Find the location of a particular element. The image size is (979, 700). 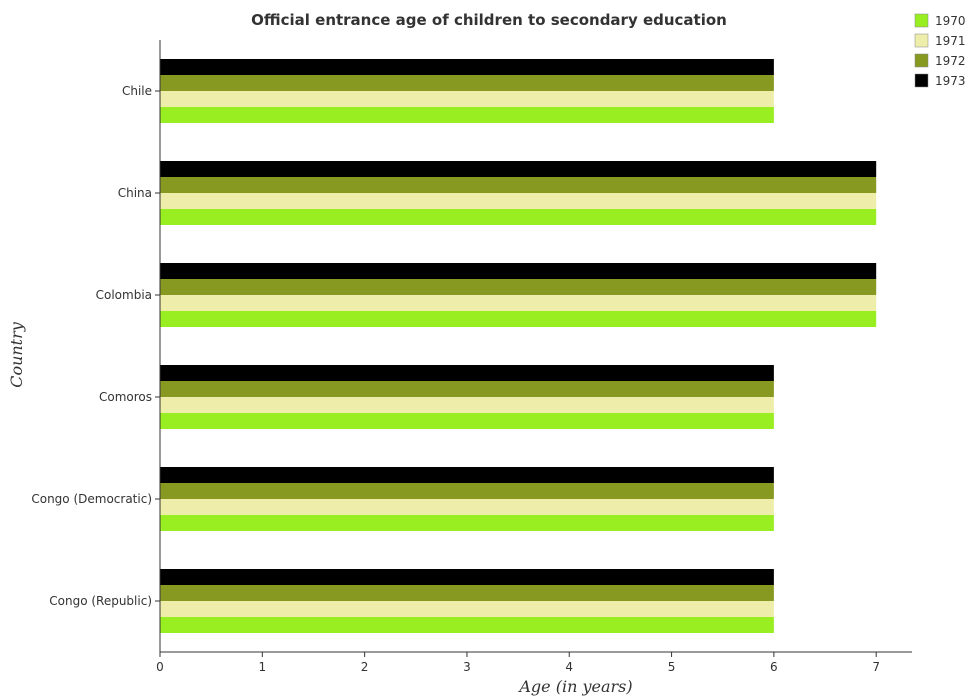

bar-chile-1972 is located at coordinates (467, 83).